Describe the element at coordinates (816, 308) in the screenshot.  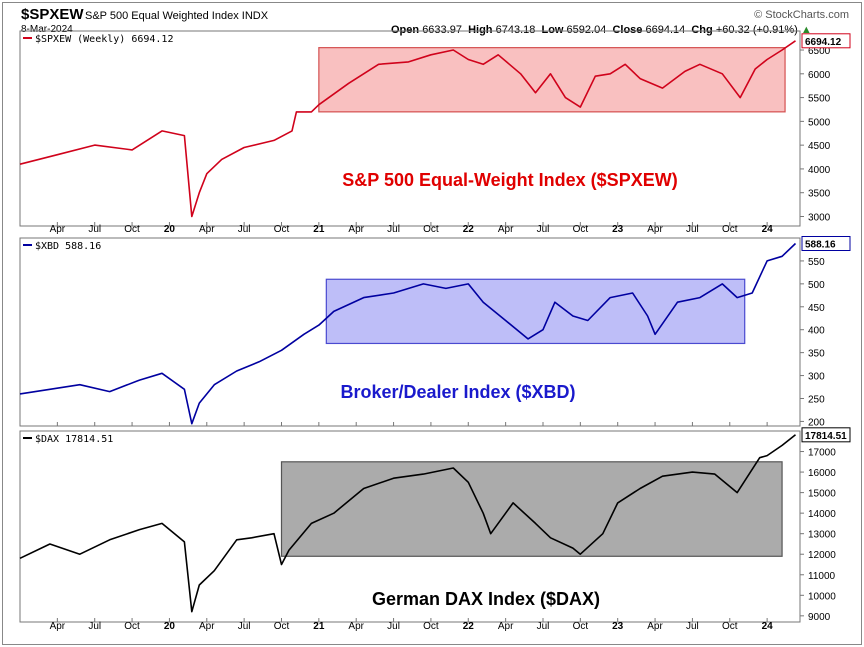
I see `y-tick-label: 450` at that location.